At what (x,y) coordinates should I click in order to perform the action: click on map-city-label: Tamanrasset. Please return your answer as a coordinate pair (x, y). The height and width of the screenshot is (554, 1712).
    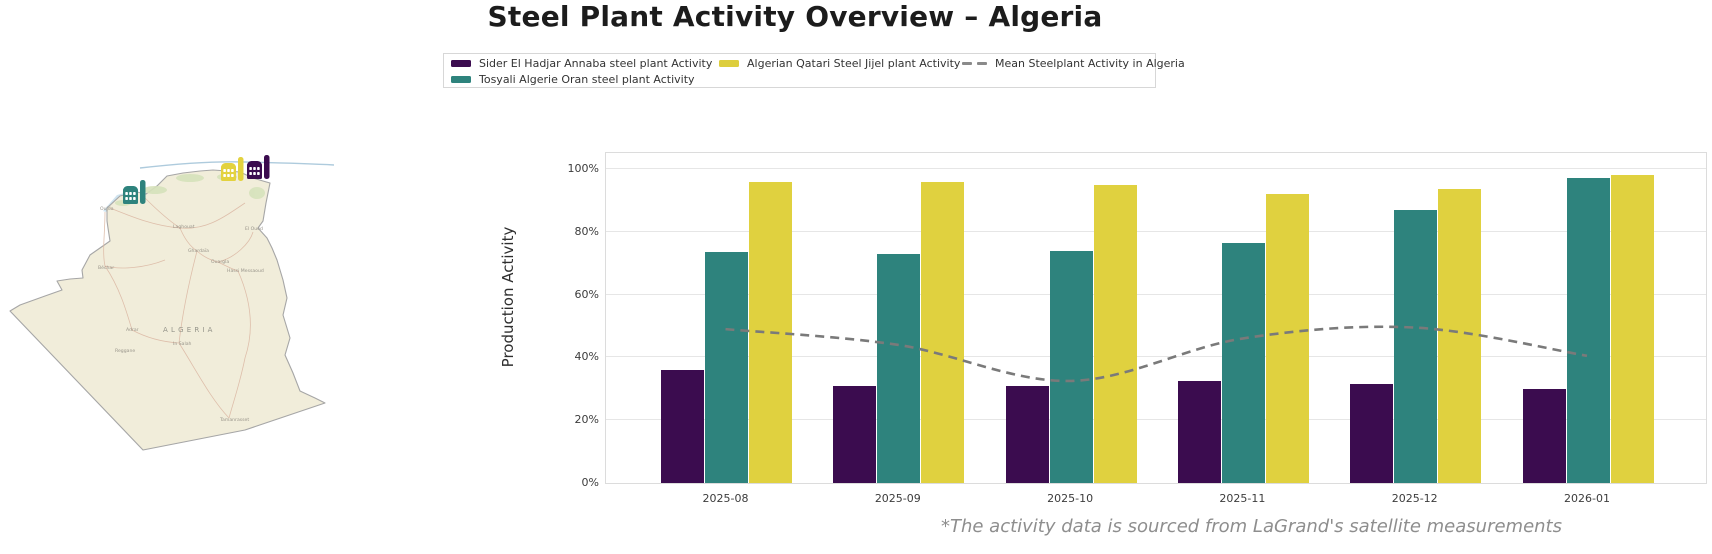
    Looking at the image, I should click on (234, 420).